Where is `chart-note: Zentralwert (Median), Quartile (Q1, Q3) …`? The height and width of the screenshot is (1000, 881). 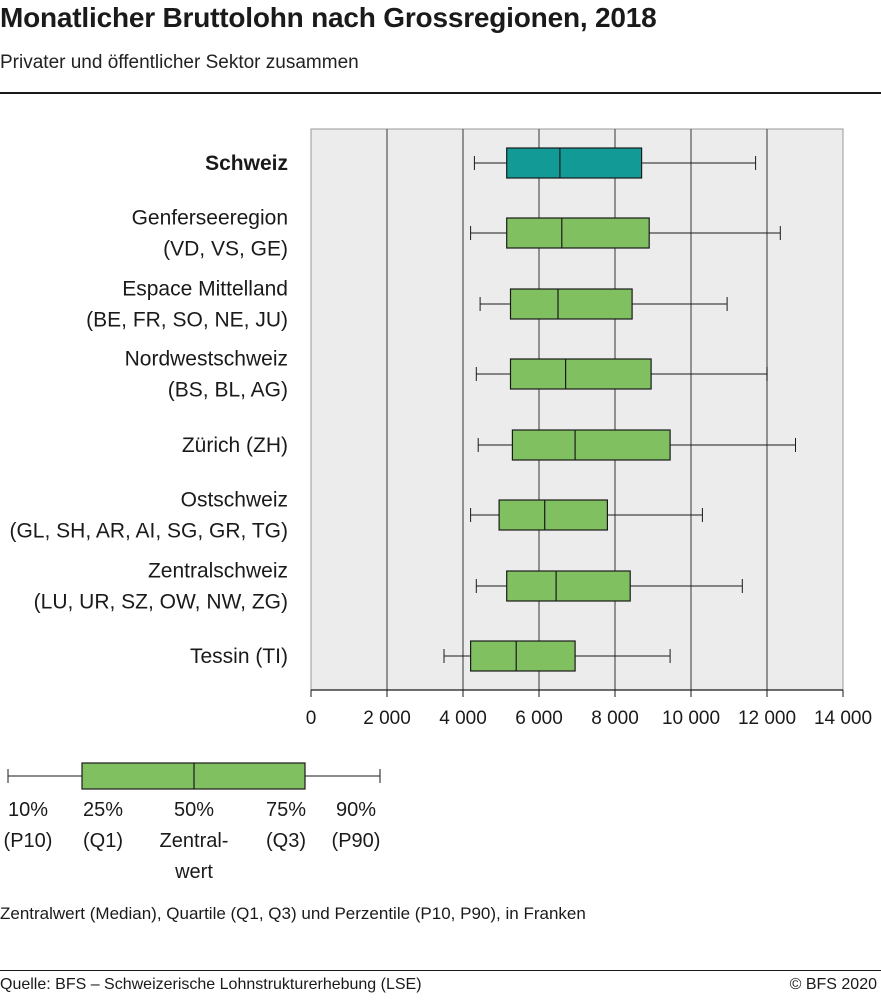
chart-note: Zentralwert (Median), Quartile (Q1, Q3) … is located at coordinates (293, 913).